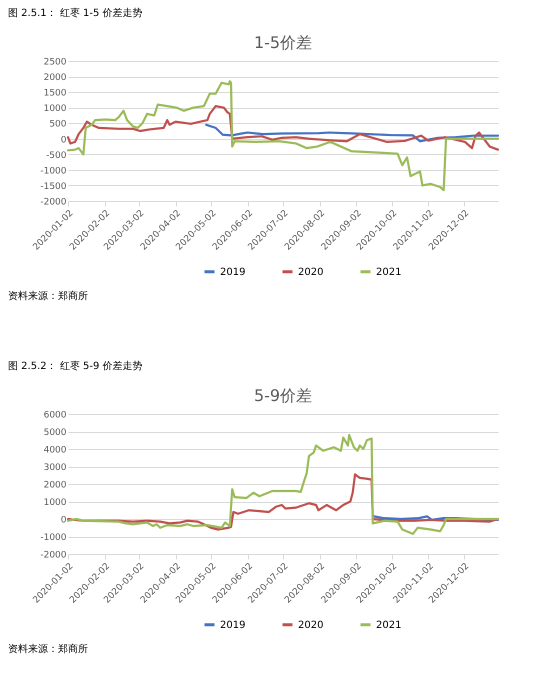 The height and width of the screenshot is (685, 550). I want to click on chart-title: 1-5价差, so click(283, 42).